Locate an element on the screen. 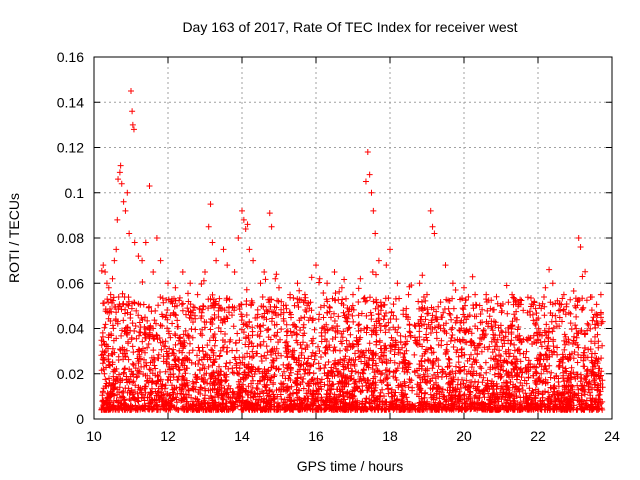 This screenshot has height=480, width=640. y-tick-label: 0.1 is located at coordinates (75, 193).